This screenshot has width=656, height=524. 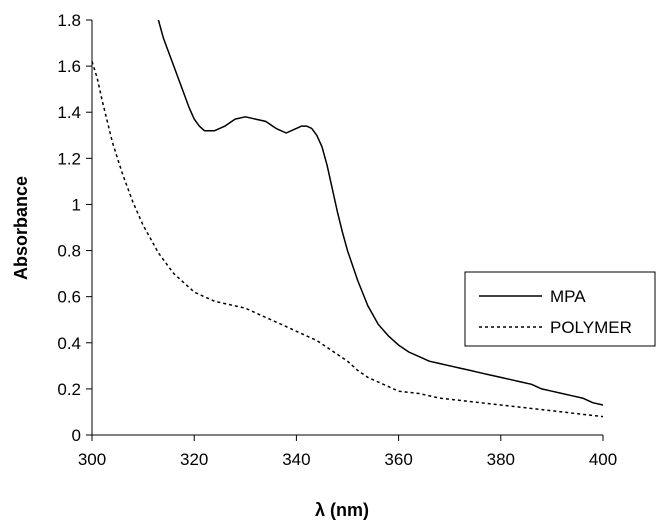 I want to click on x-tick-label: 360, so click(x=398, y=459).